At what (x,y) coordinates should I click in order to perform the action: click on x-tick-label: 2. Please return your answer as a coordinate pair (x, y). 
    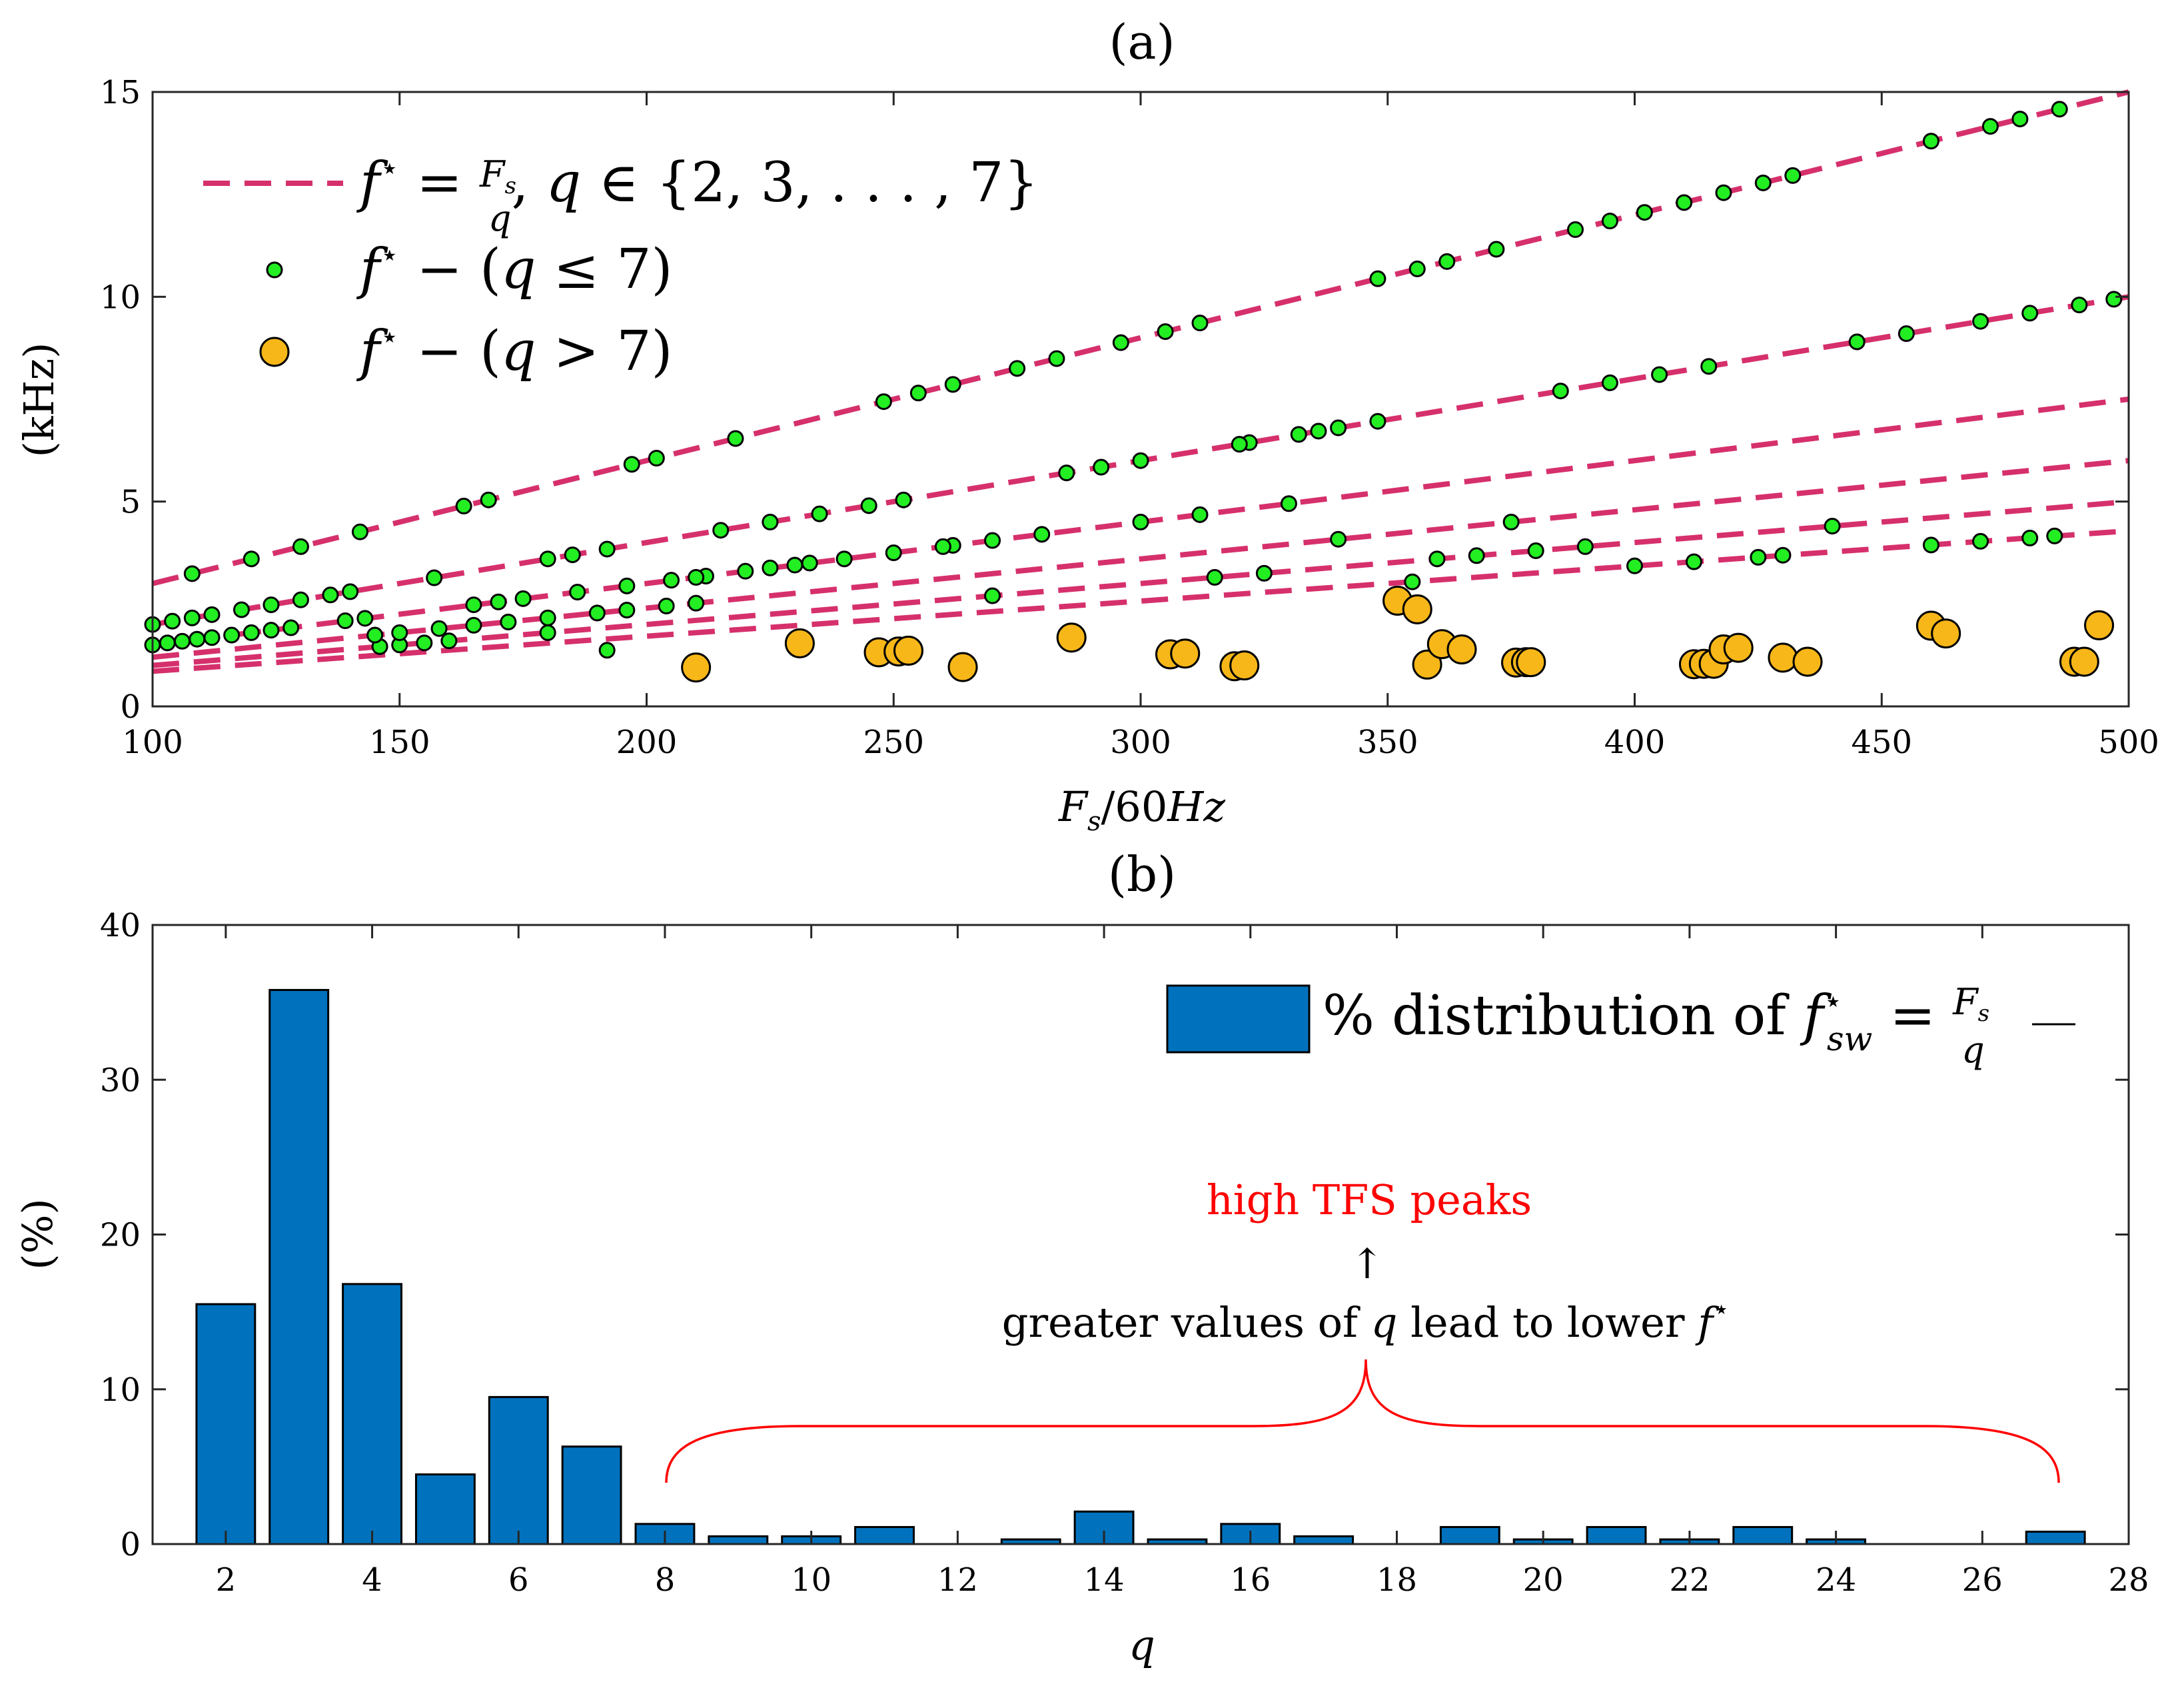
    Looking at the image, I should click on (226, 1580).